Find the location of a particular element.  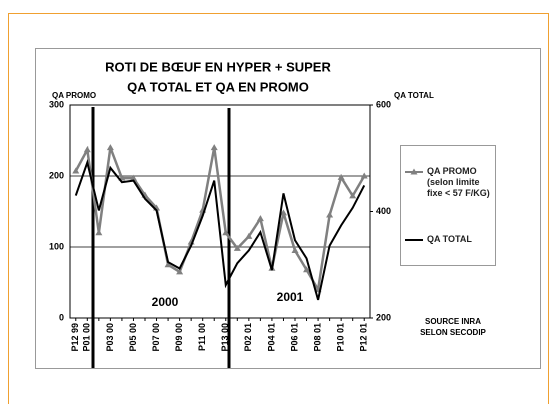

x-tick-label: P06 01 is located at coordinates (294, 337).